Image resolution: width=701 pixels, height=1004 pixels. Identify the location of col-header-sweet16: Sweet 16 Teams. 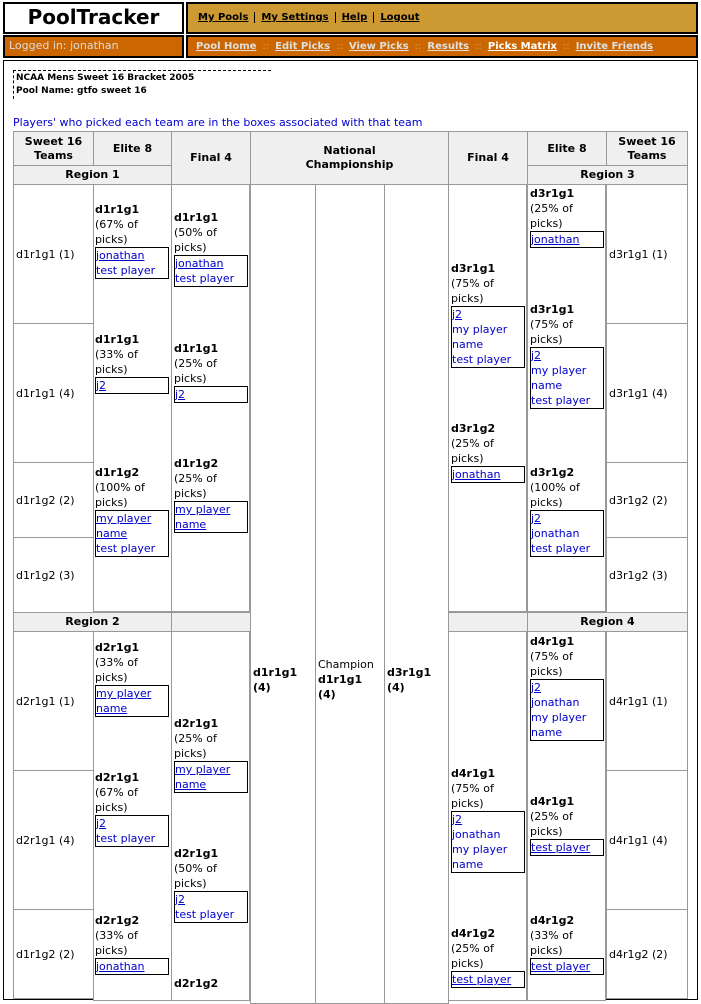
(53, 148).